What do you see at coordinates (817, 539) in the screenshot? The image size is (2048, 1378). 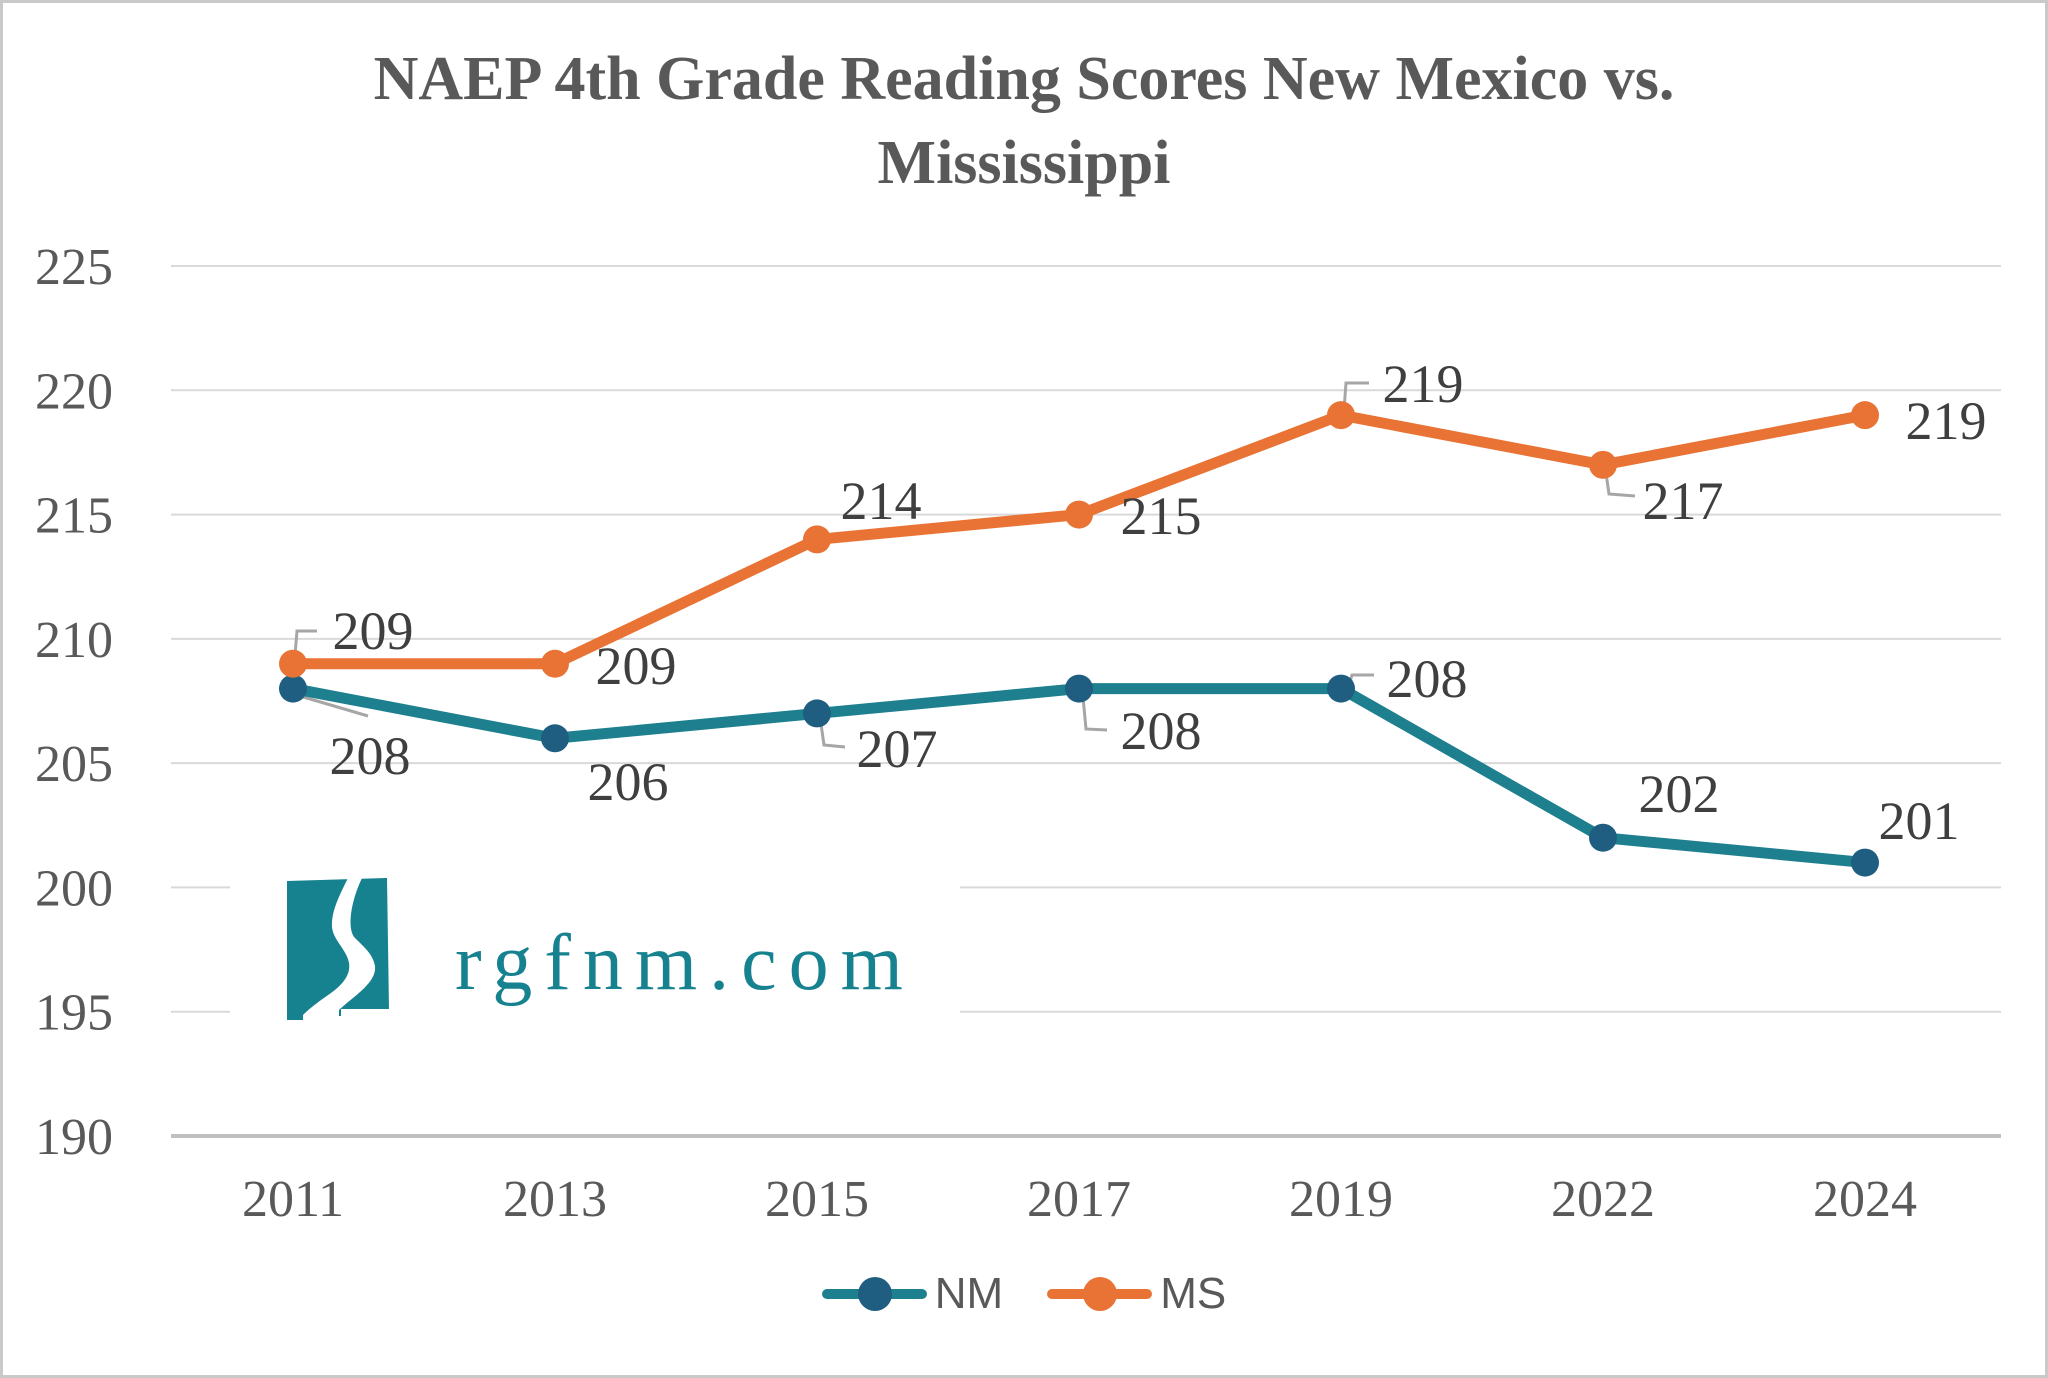 I see `data-point-MS-2015` at bounding box center [817, 539].